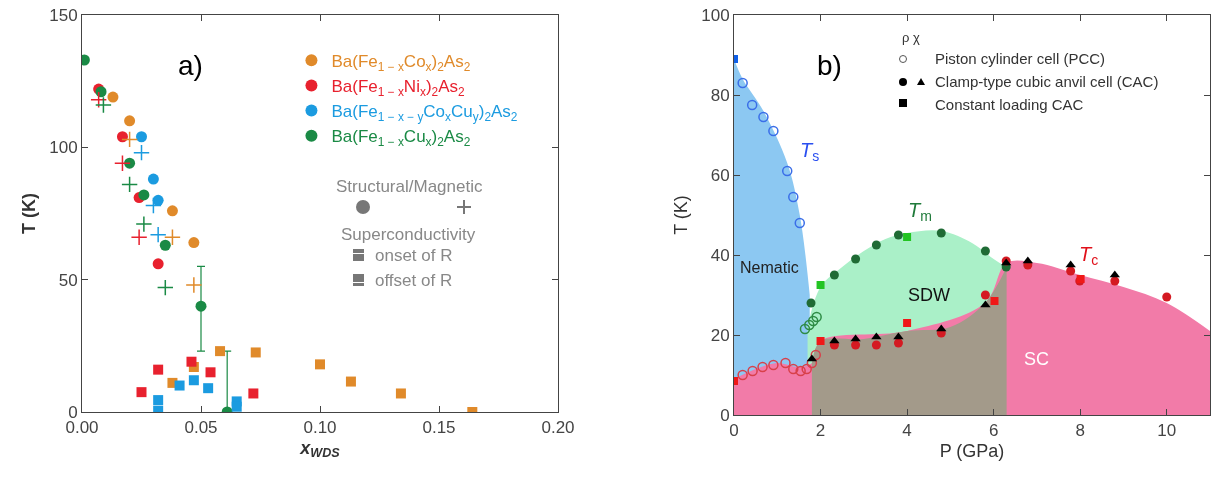  Describe the element at coordinates (320, 428) in the screenshot. I see `x-tick-label: 0.10` at that location.